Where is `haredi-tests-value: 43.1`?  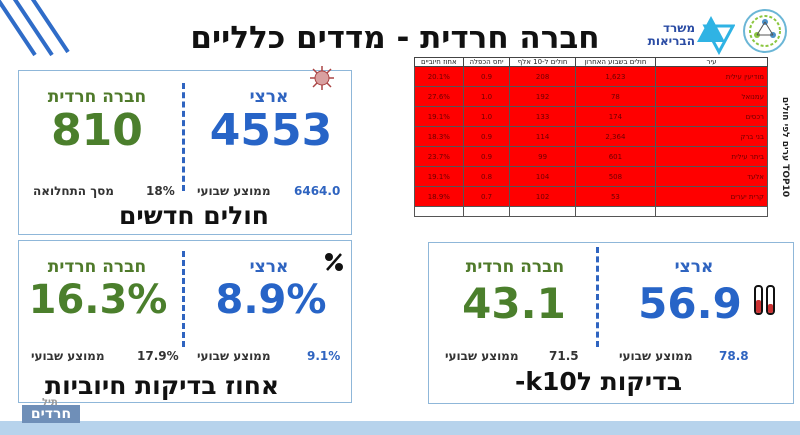 haredi-tests-value: 43.1 is located at coordinates (514, 303).